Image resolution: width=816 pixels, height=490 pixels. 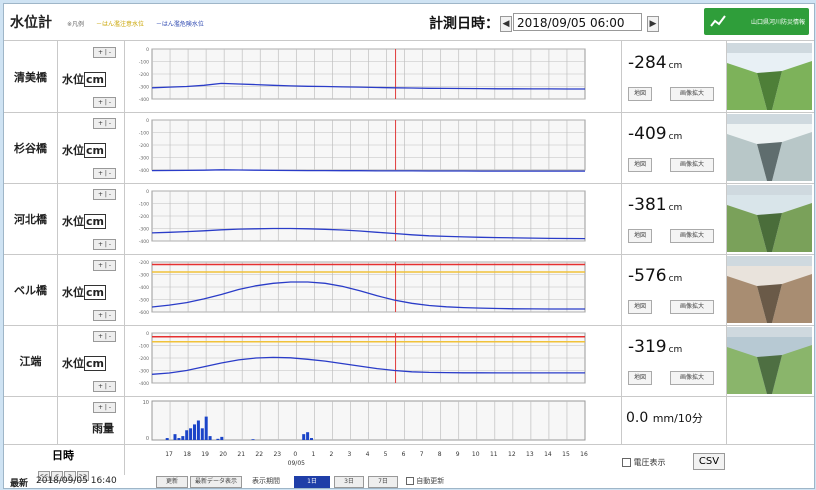 I want to click on range-3day: 3日, so click(x=349, y=482).